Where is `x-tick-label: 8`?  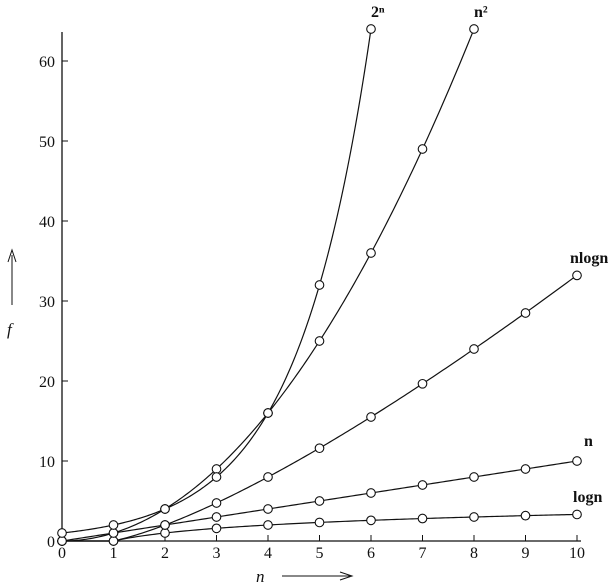 x-tick-label: 8 is located at coordinates (474, 553).